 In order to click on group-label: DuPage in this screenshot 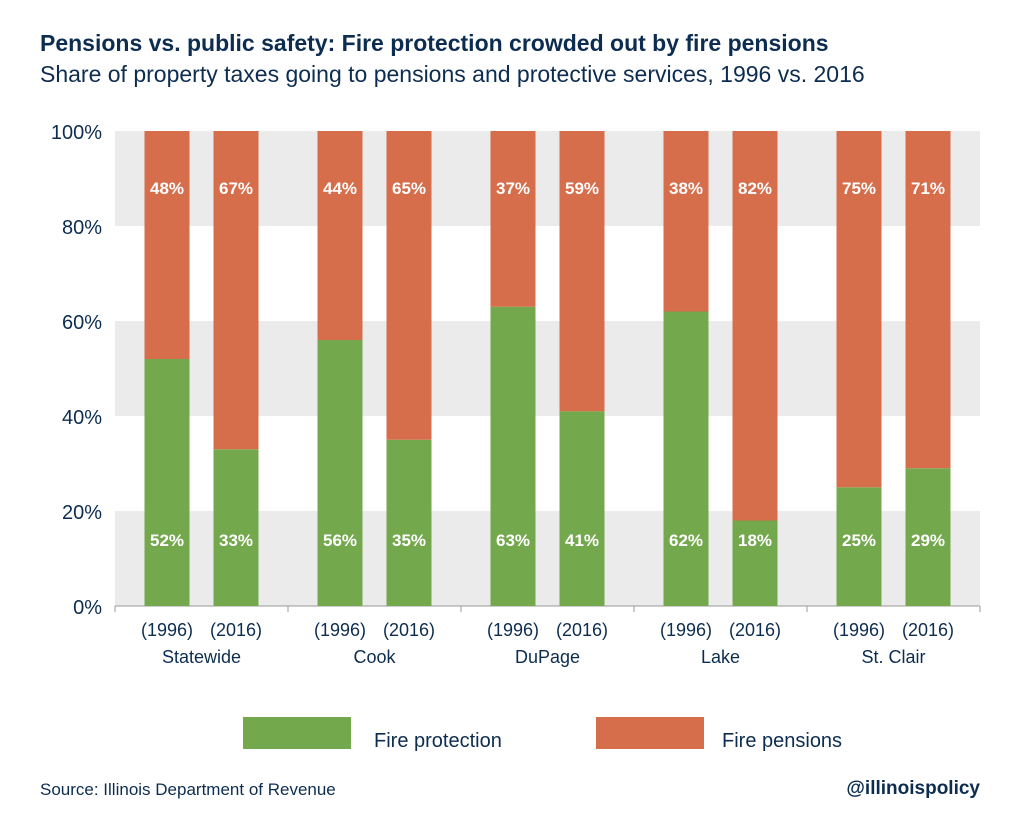, I will do `click(547, 657)`.